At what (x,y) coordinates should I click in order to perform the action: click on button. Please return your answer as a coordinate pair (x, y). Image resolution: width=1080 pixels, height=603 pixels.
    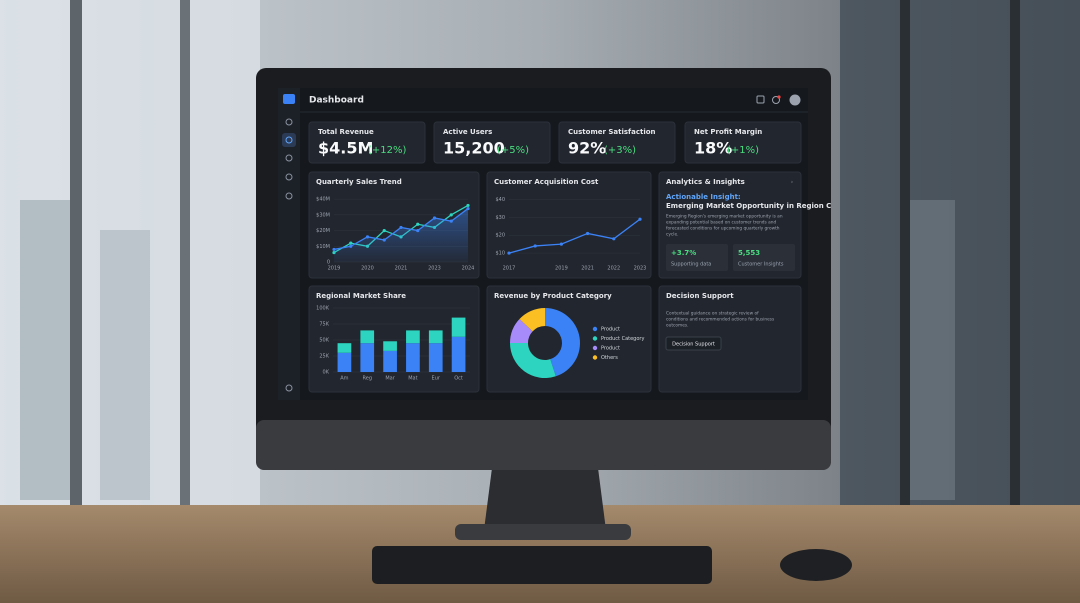
    Looking at the image, I should click on (693, 343).